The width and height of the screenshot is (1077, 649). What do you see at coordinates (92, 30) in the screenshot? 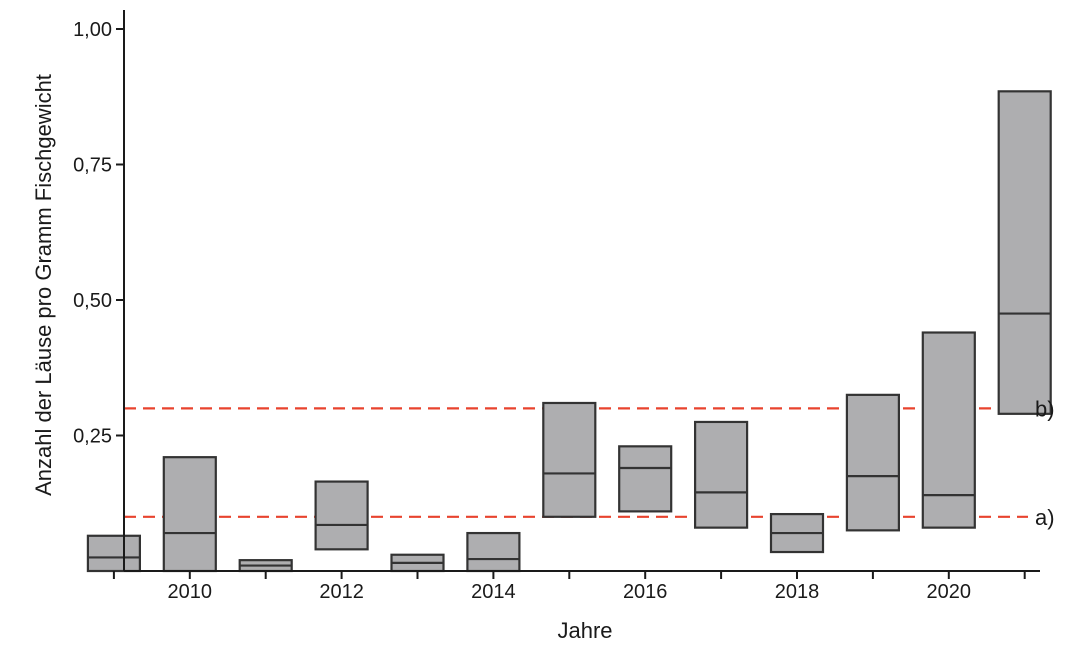
I see `y-tick-label: 1,00` at bounding box center [92, 30].